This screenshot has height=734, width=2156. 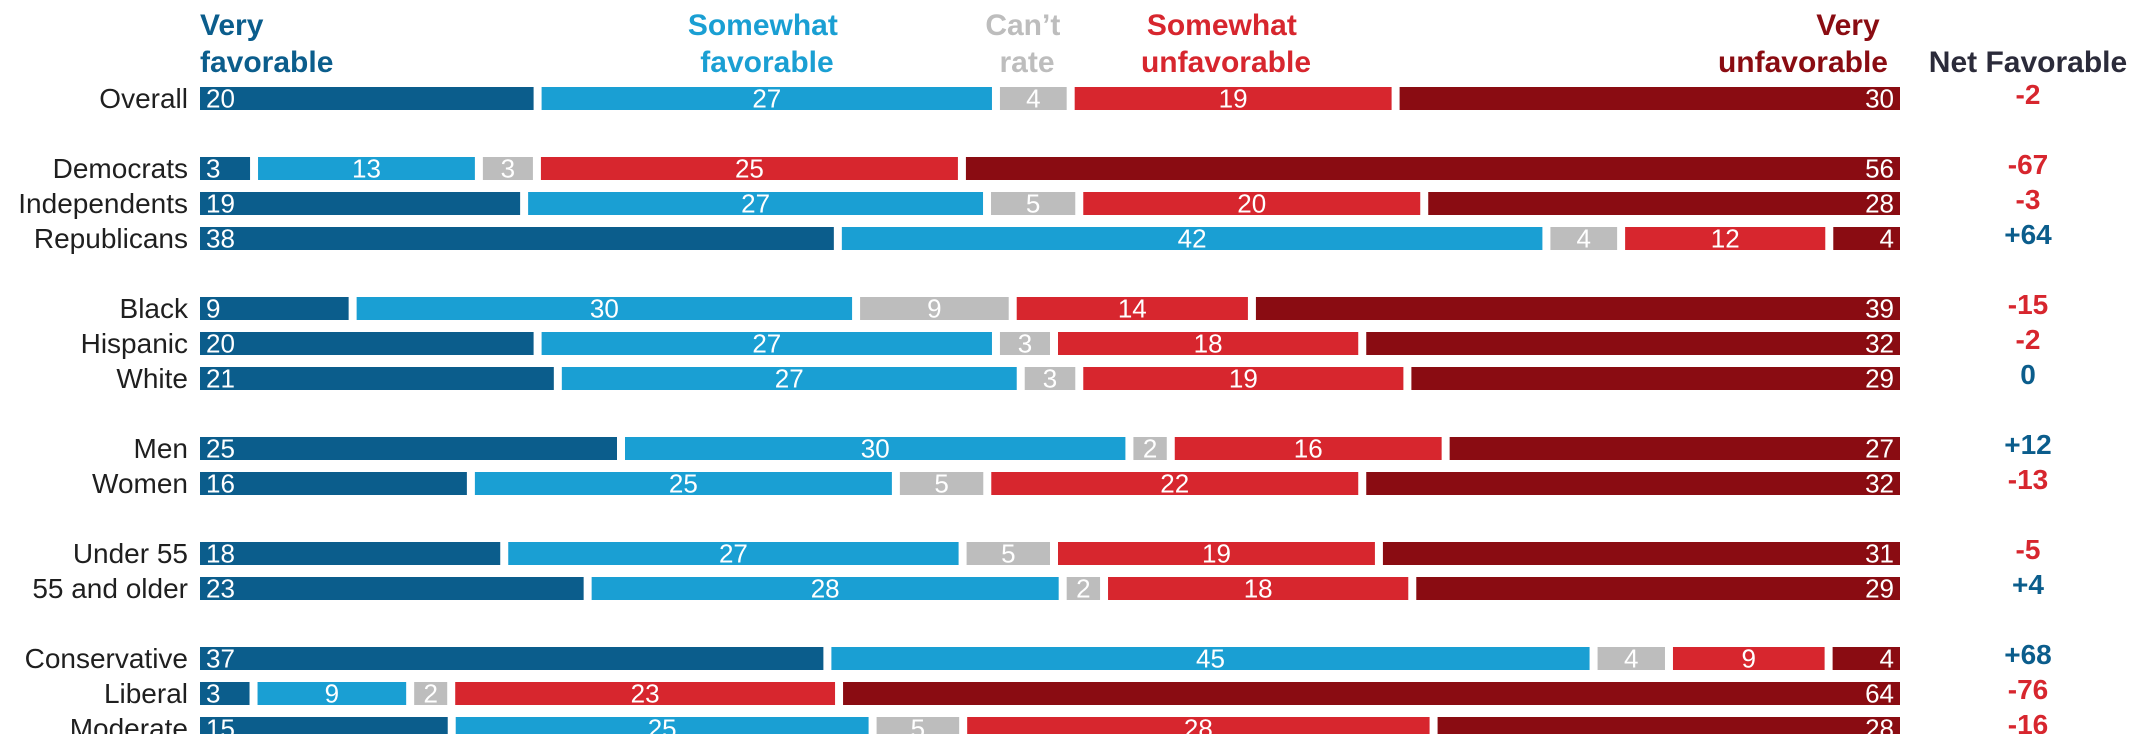 I want to click on data-label-somewhat-unfavorable: 20, so click(x=1251, y=204).